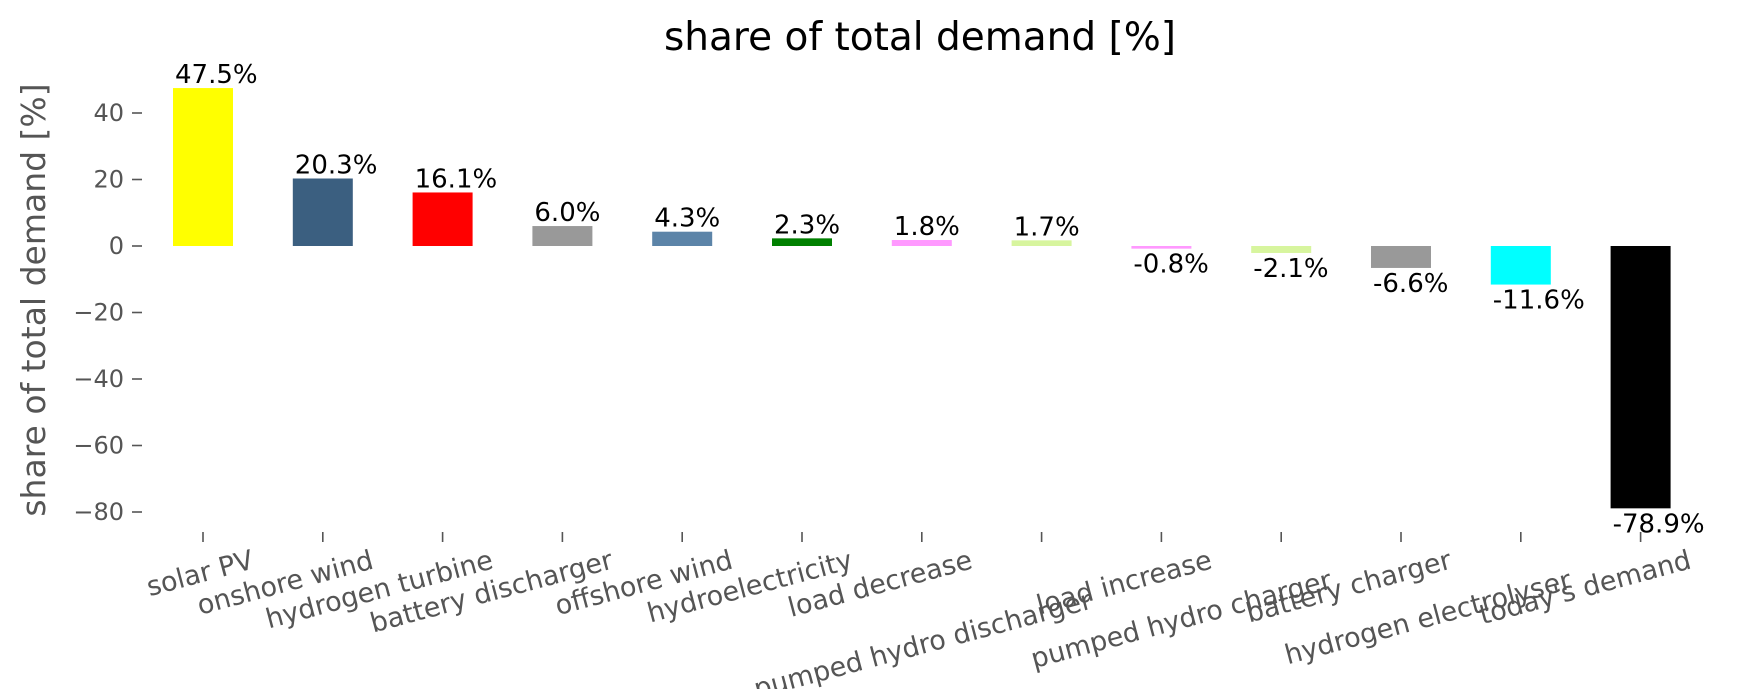 This screenshot has height=689, width=1764. Describe the element at coordinates (1047, 227) in the screenshot. I see `data-label: 1.7%` at that location.